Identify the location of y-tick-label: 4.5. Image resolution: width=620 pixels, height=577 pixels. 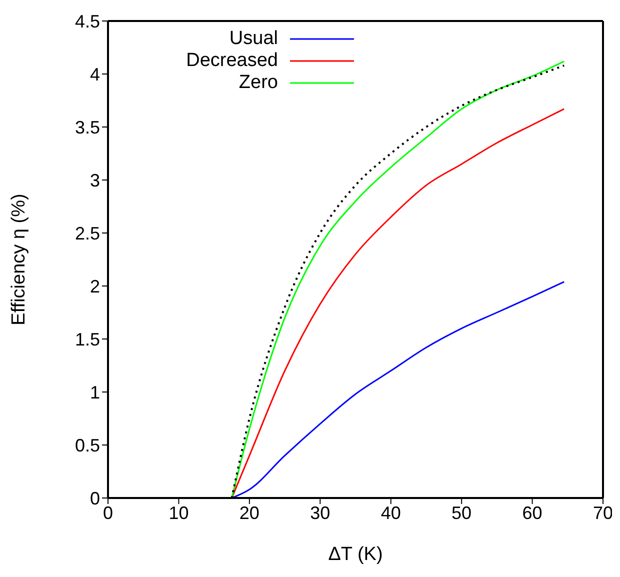
(87, 21).